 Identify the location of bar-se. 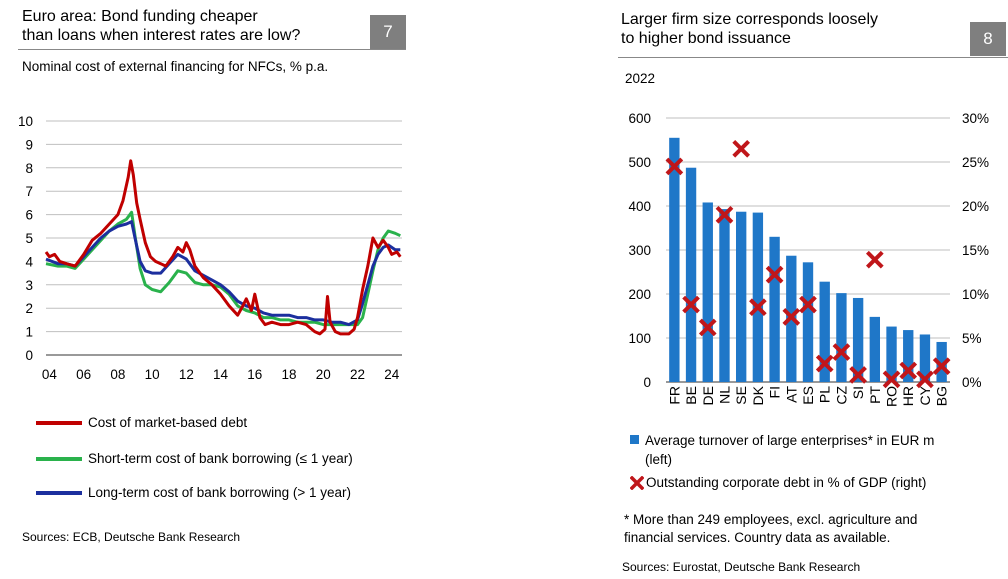
(741, 296).